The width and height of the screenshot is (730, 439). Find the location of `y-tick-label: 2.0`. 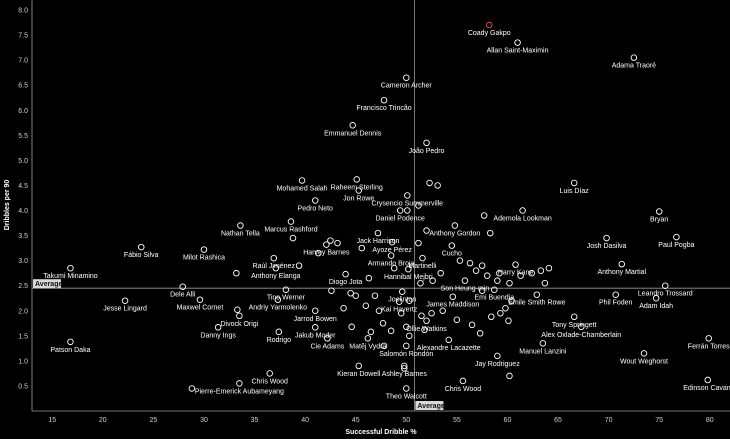

y-tick-label: 2.0 is located at coordinates (23, 311).